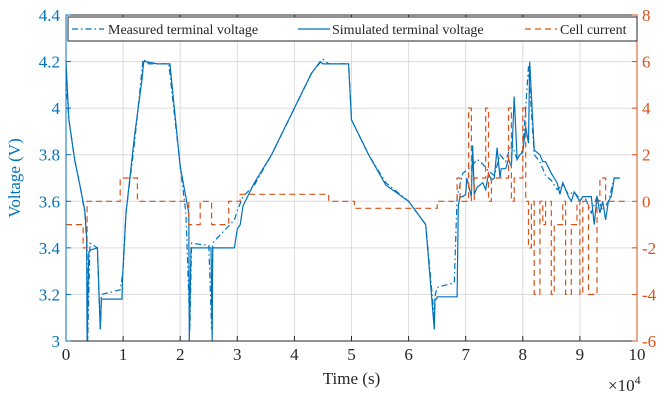 The width and height of the screenshot is (671, 400). Describe the element at coordinates (50, 15) in the screenshot. I see `left-tick-label: 4.4` at that location.